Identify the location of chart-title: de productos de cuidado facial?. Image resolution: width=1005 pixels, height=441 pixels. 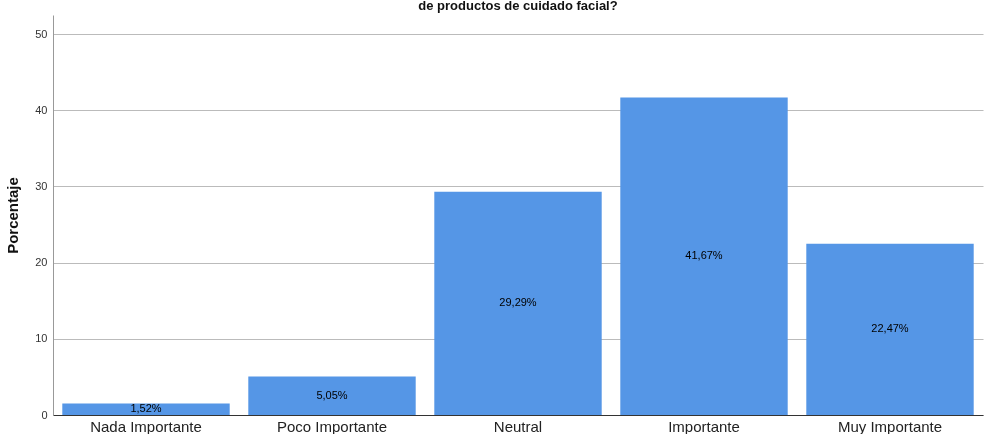
(518, 6).